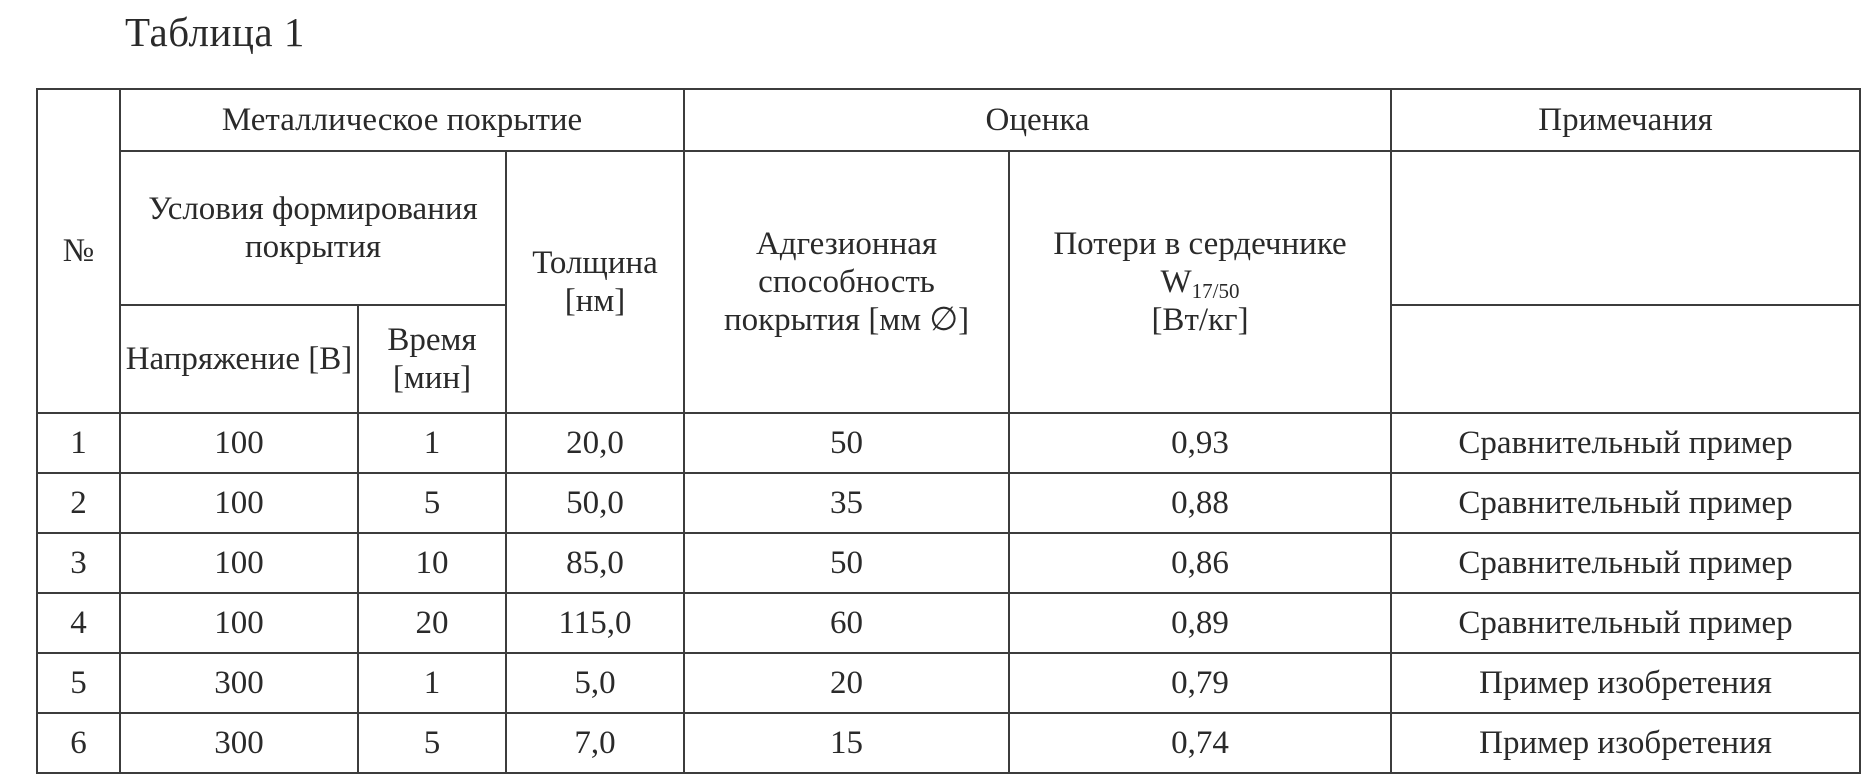  I want to click on table-row: 530015,0200,79Пример изобретения, so click(948, 683).